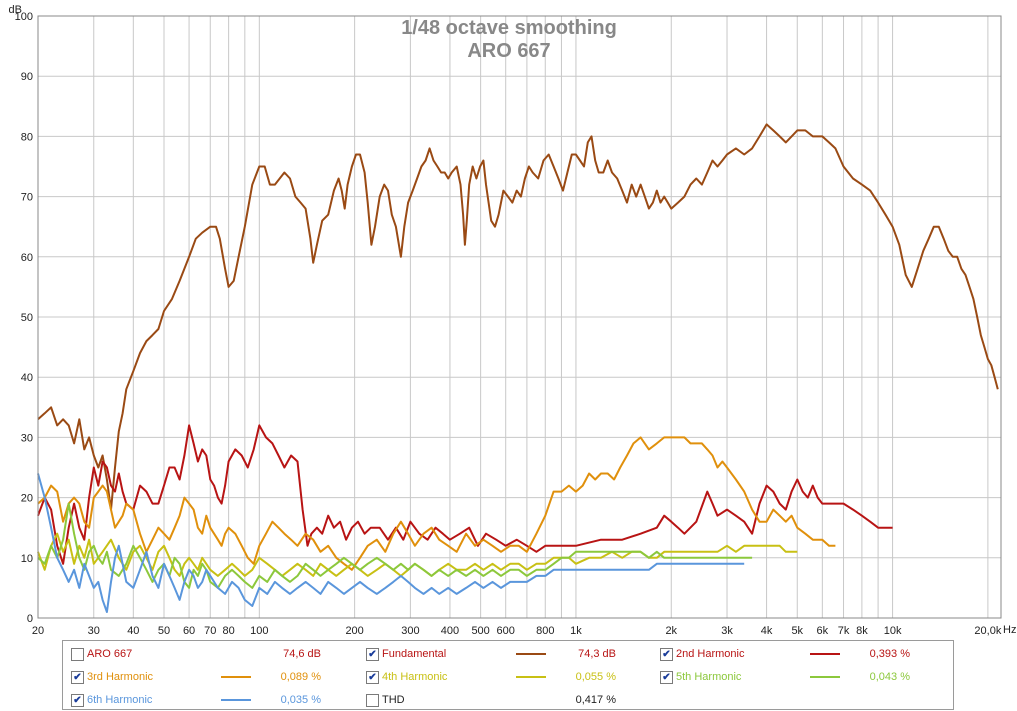 The image size is (1017, 711). I want to click on legend-value: 0,035 %, so click(300, 700).